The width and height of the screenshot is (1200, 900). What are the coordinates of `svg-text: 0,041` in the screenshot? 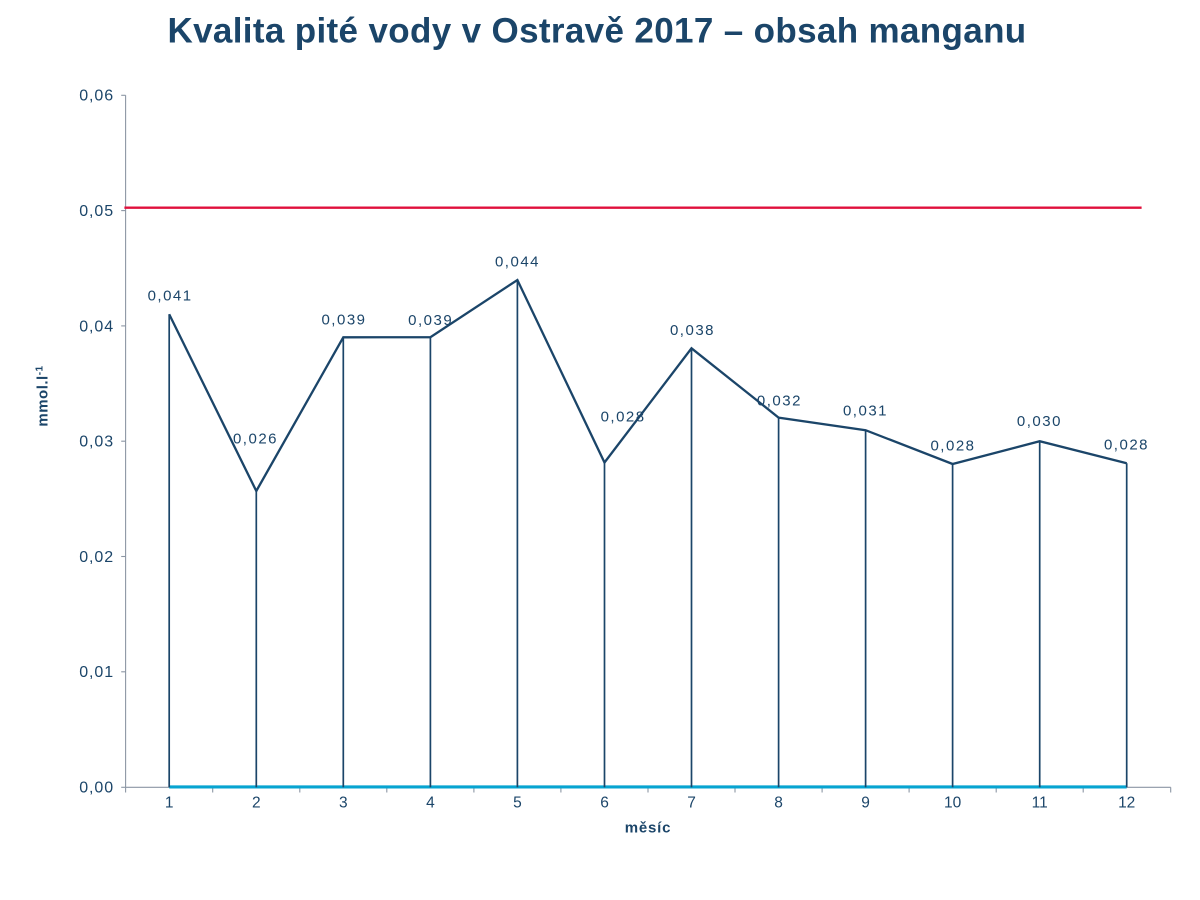 It's located at (170, 296).